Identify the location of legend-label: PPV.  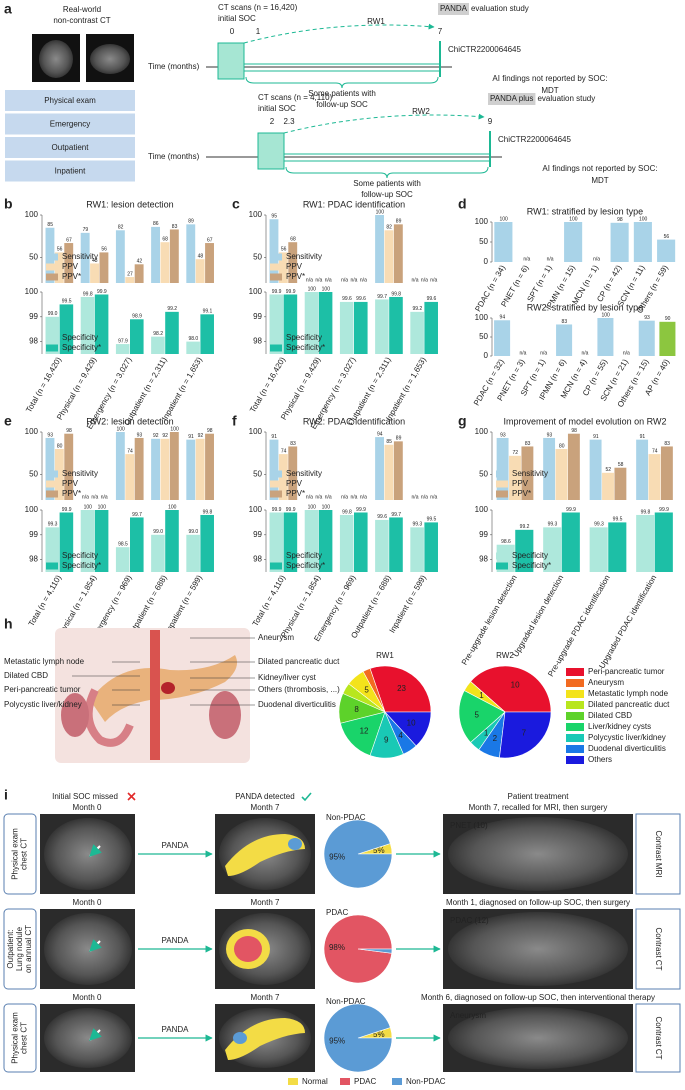
(70, 266).